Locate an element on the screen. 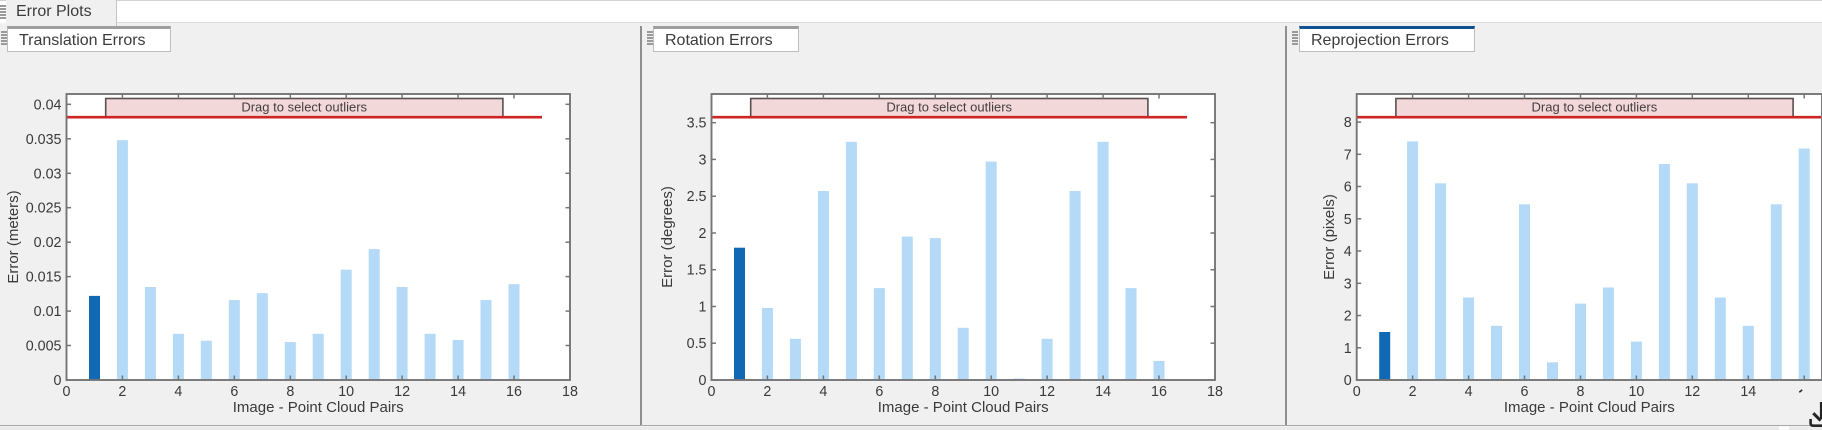  svg-text: 0.035 is located at coordinates (44, 140).